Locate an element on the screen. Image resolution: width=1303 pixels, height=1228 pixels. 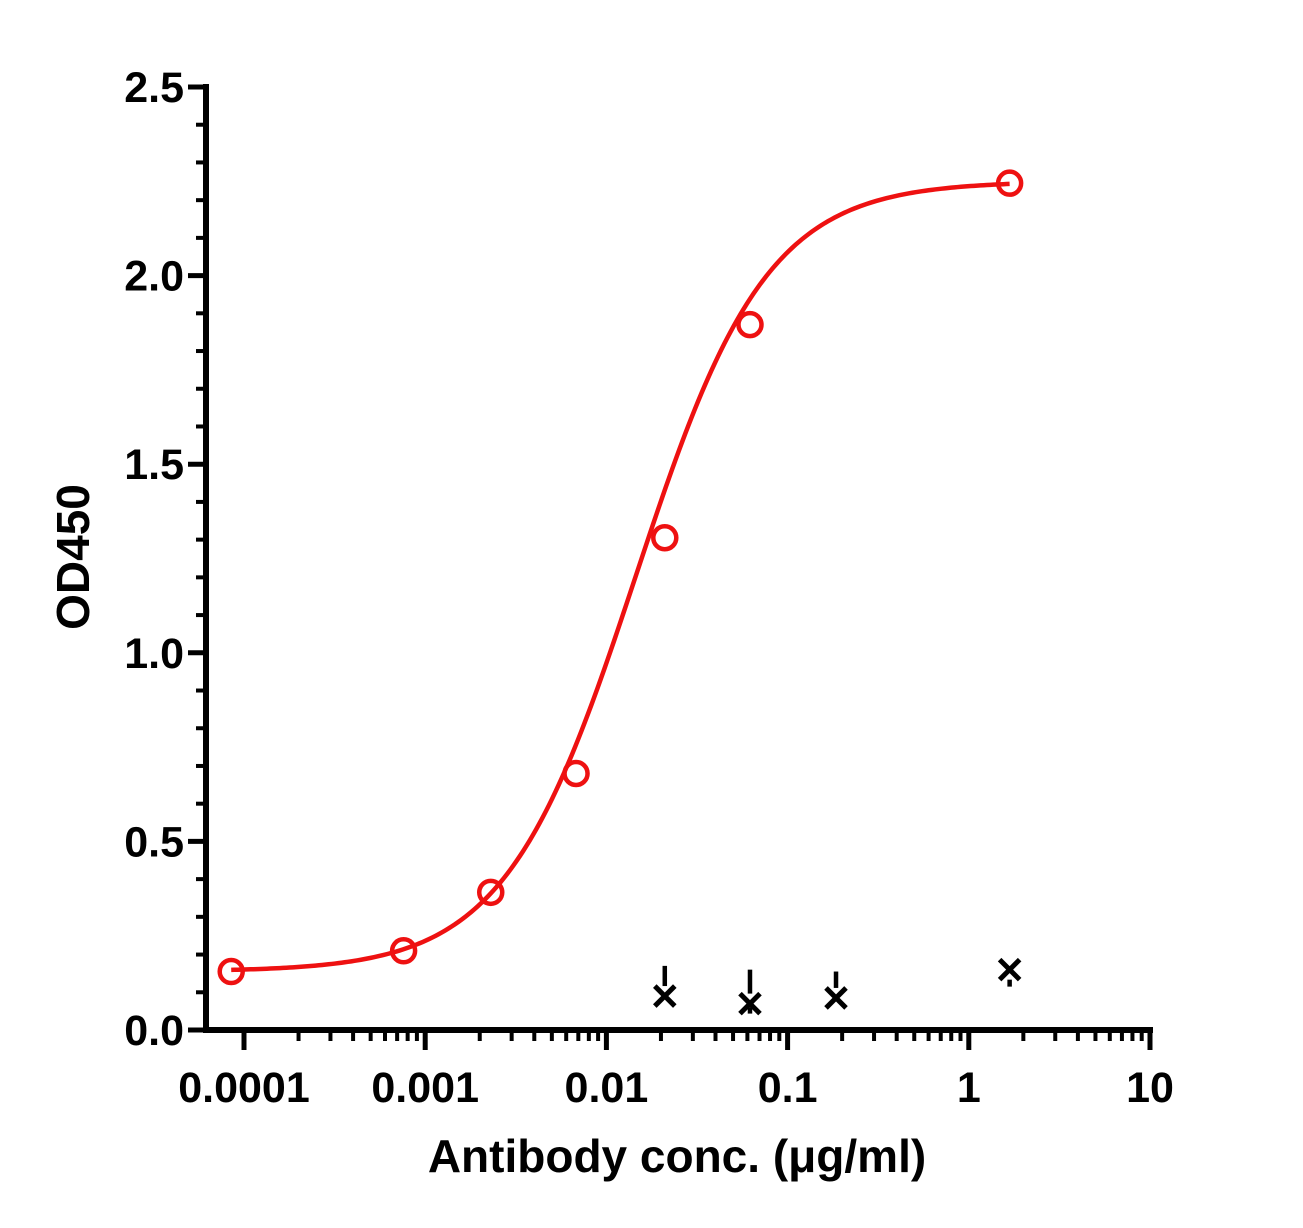
y-axis-title: OD450 is located at coordinates (73, 557).